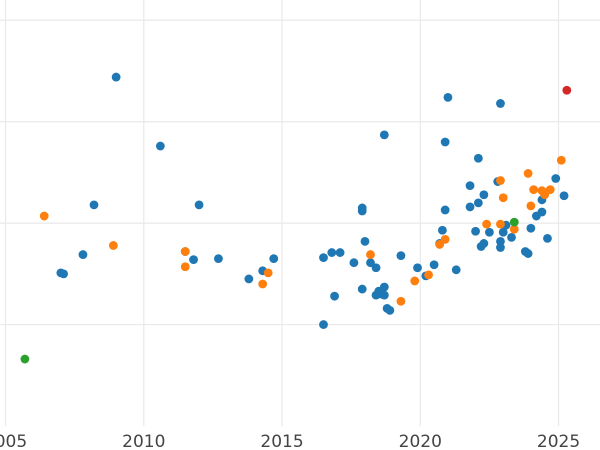 The width and height of the screenshot is (600, 450). Describe the element at coordinates (420, 441) in the screenshot. I see `x-tick-label: 2020` at that location.